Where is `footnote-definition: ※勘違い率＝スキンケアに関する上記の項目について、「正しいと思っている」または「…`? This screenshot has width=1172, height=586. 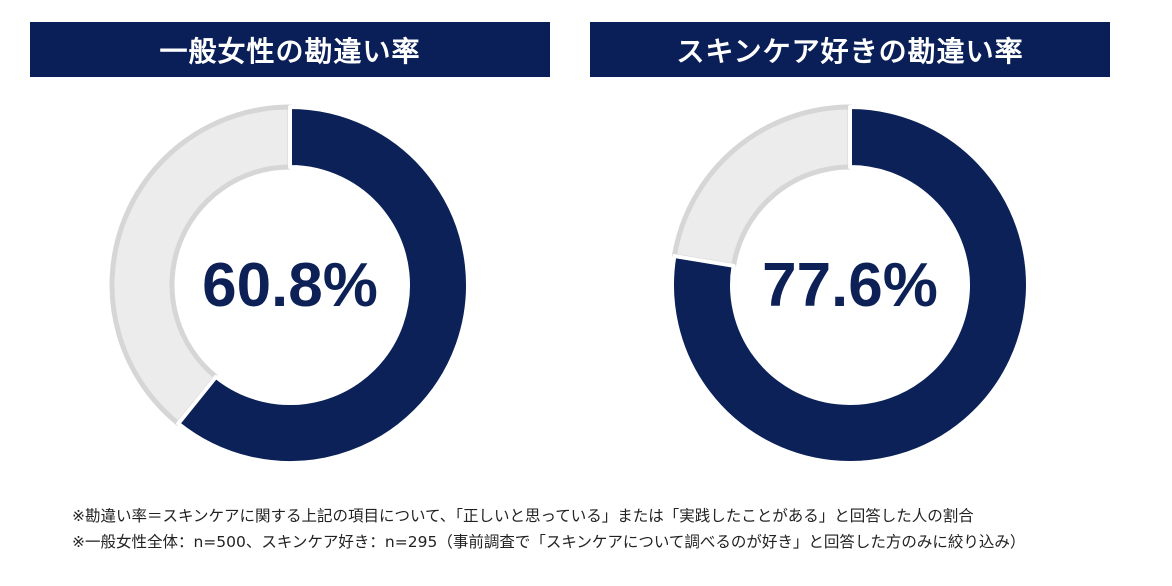
footnote-definition: ※勘違い率＝スキンケアに関する上記の項目について、「正しいと思っている」または「… is located at coordinates (523, 516).